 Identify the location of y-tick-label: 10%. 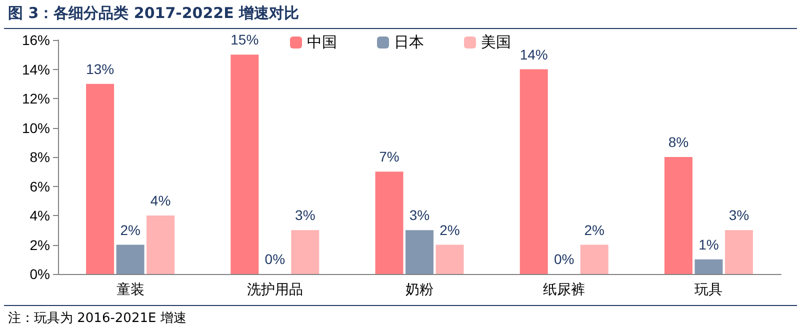
(36, 128).